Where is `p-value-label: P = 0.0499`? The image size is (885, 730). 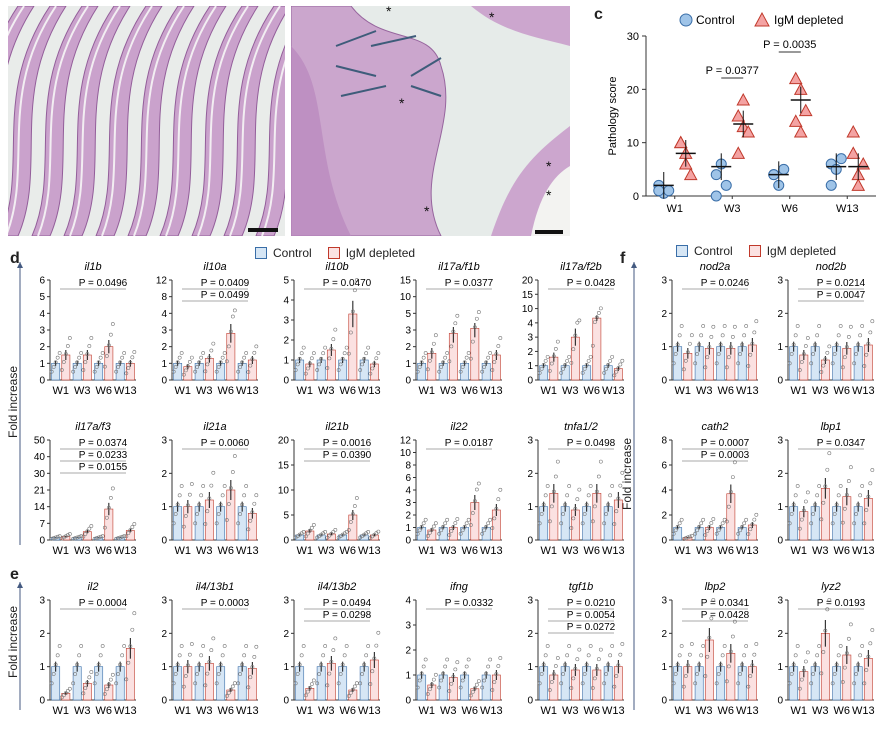
p-value-label: P = 0.0499 is located at coordinates (225, 295).